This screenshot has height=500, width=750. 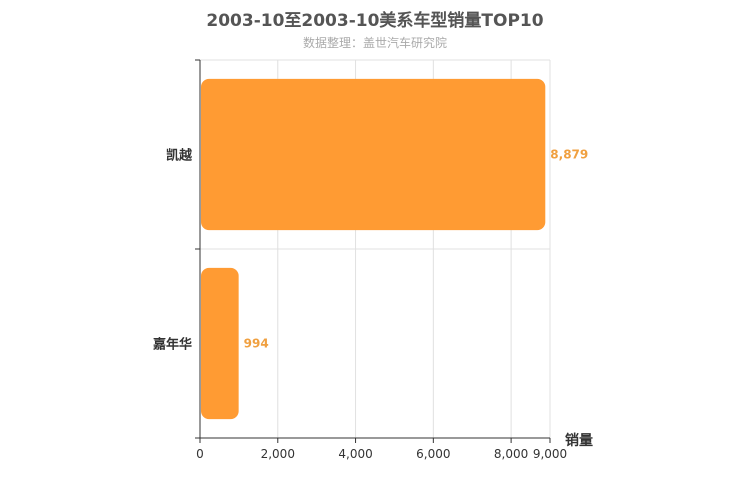 I want to click on x-tick-label: 2,000, so click(x=278, y=454).